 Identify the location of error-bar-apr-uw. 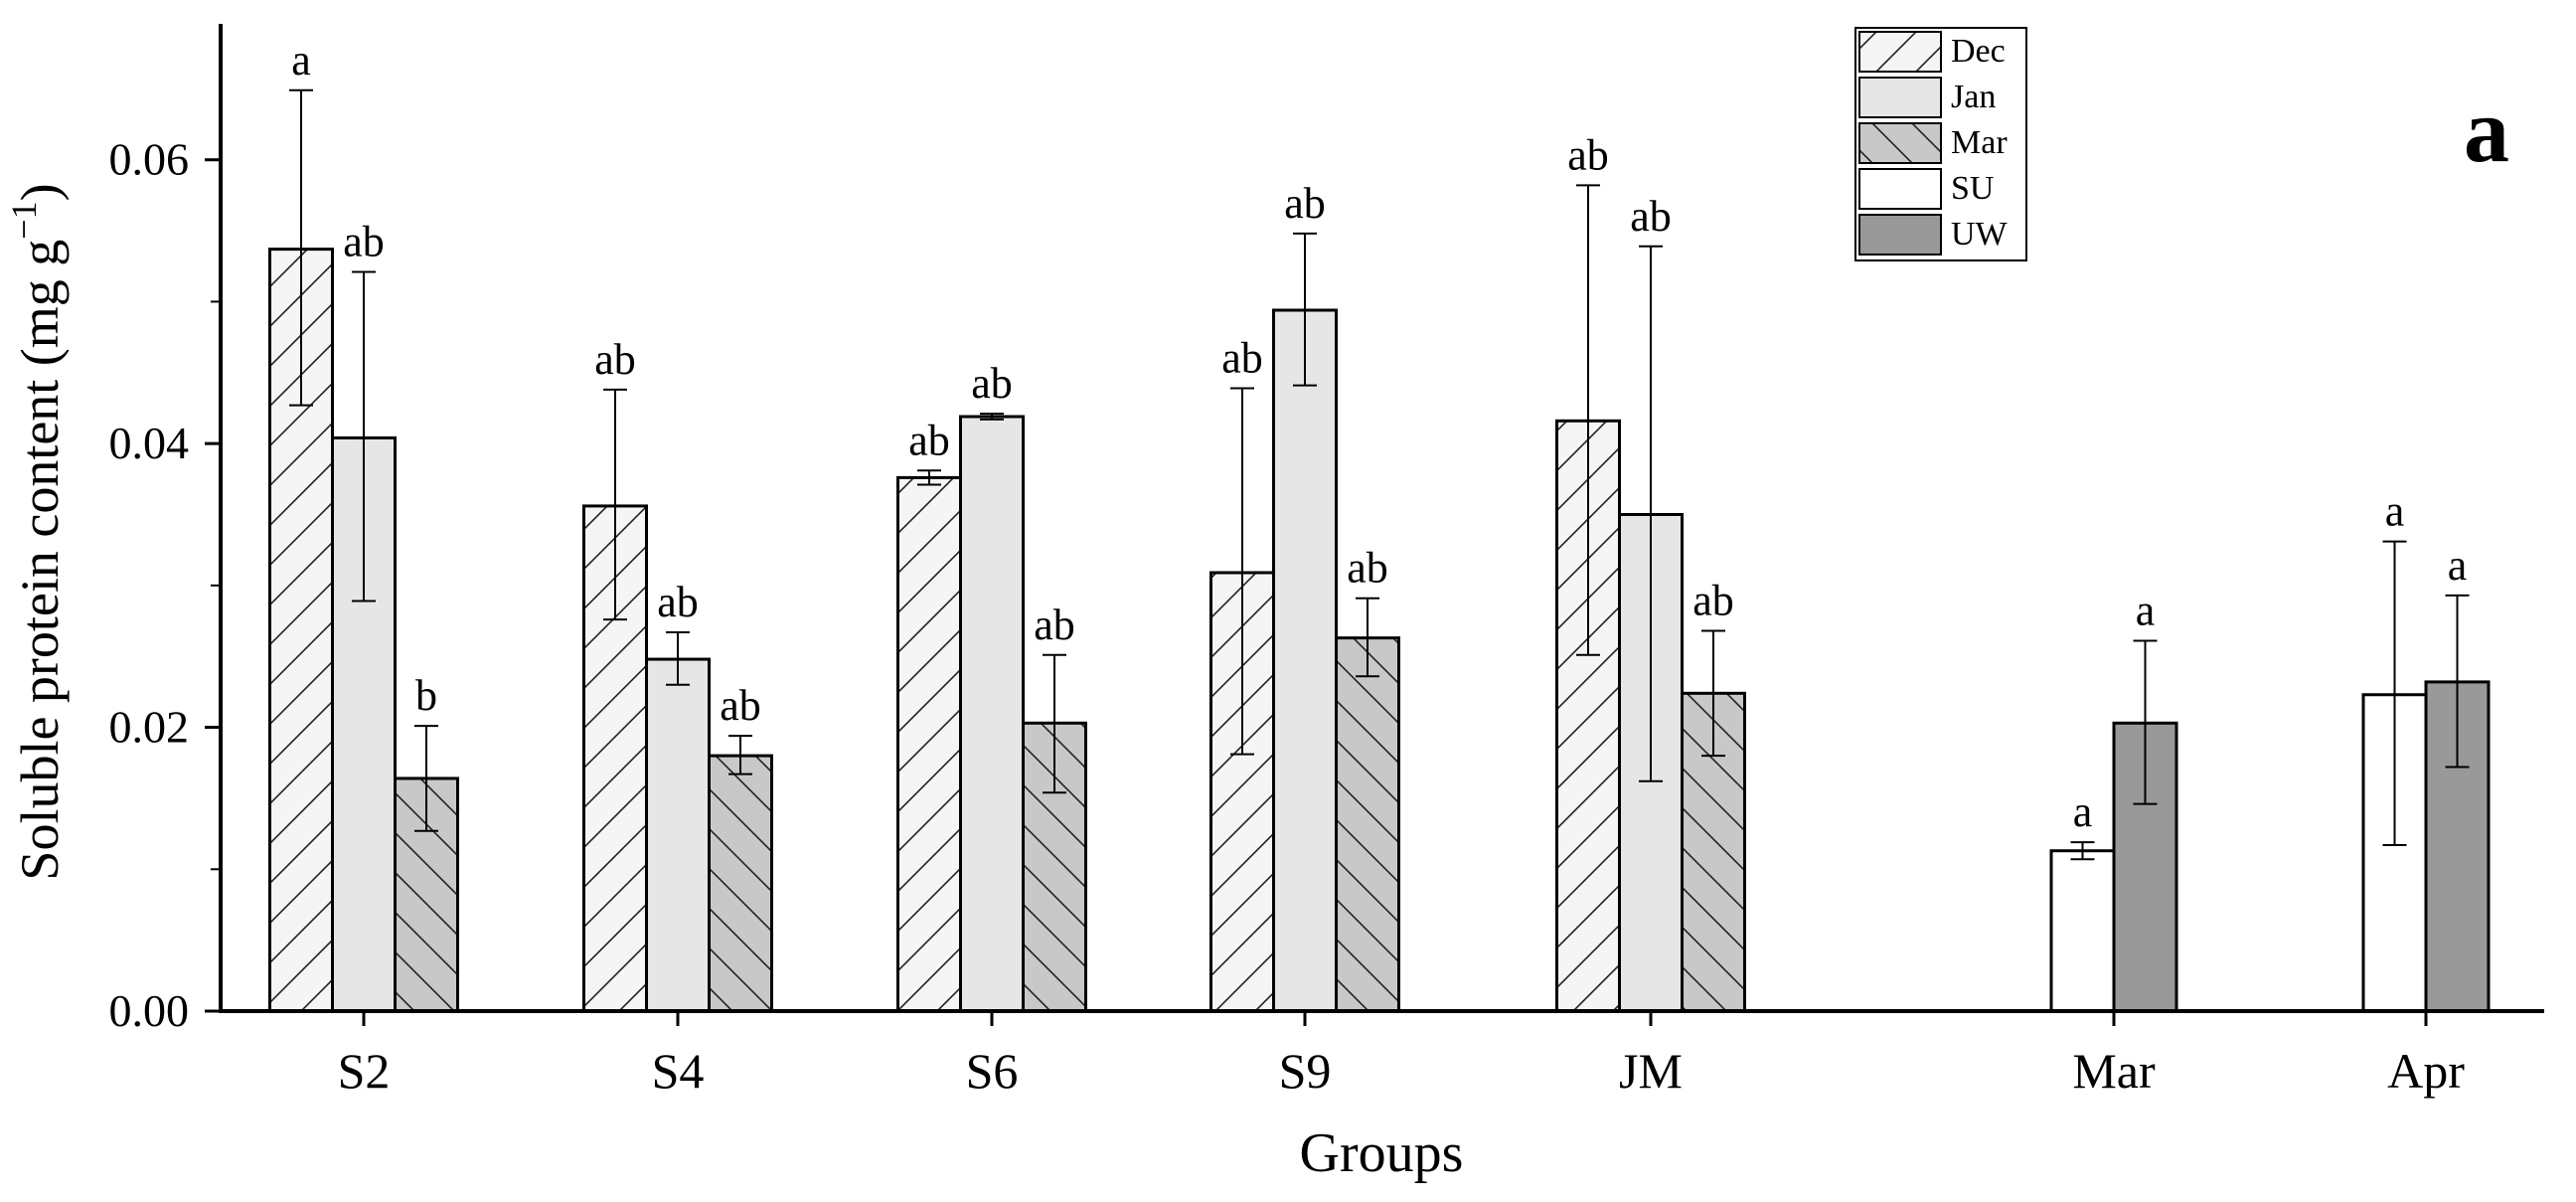
(2457, 681).